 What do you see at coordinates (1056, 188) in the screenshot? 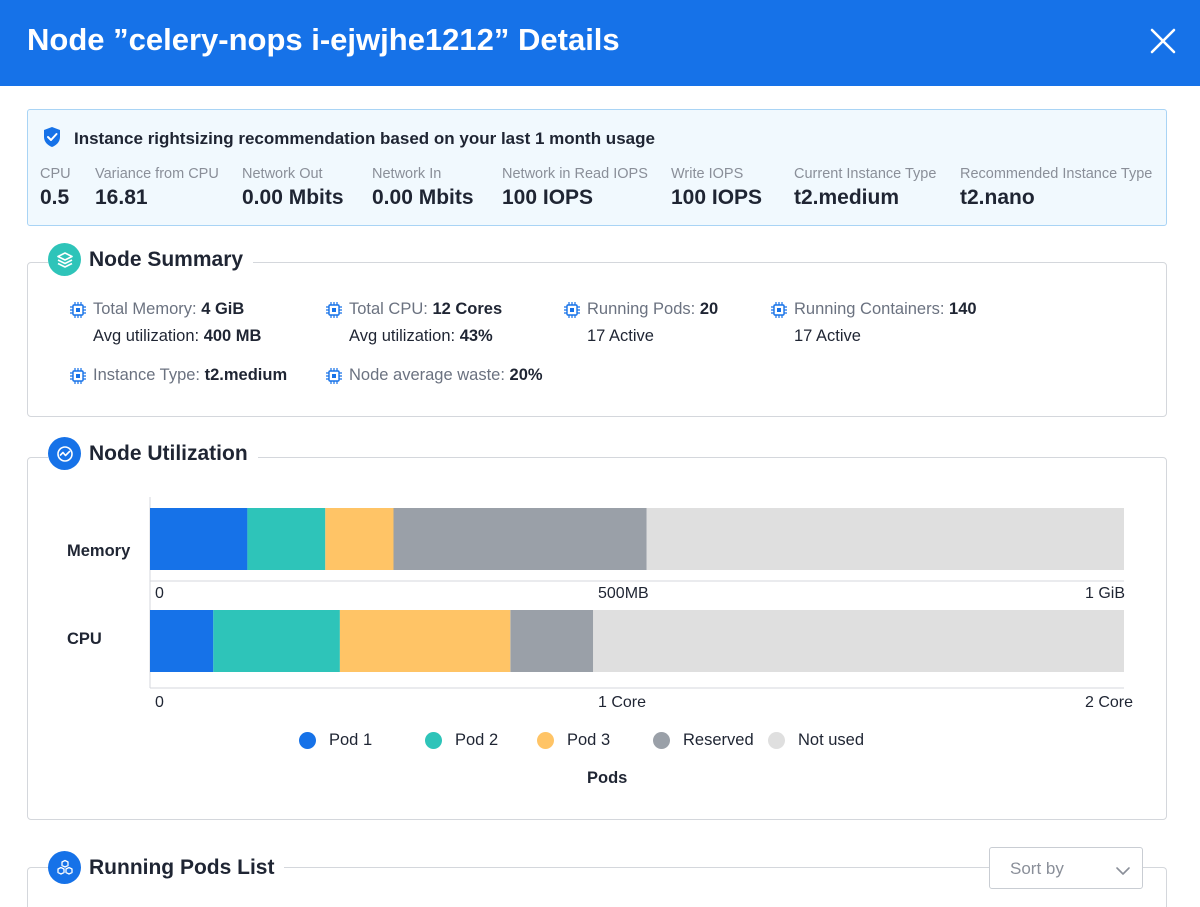
I see `metric-recommended-instance: Recommended Instance Type t2.nano` at bounding box center [1056, 188].